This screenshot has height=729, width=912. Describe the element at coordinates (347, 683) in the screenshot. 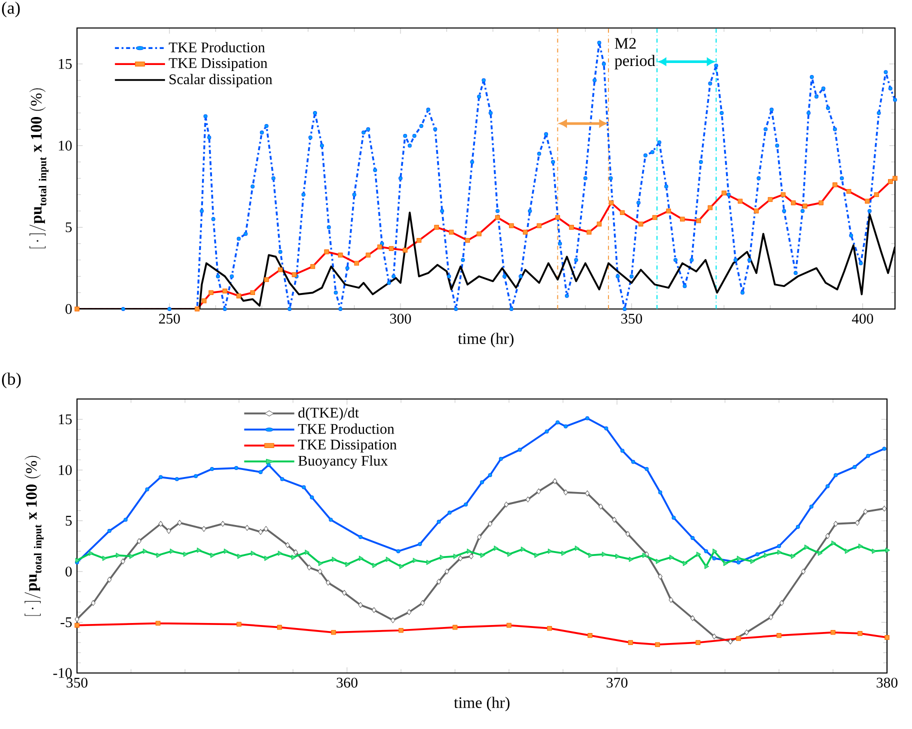

I see `x-tick-label: 360` at that location.